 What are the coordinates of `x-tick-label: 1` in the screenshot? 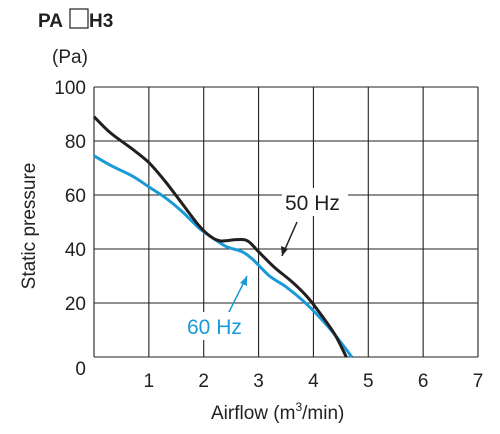 It's located at (149, 381).